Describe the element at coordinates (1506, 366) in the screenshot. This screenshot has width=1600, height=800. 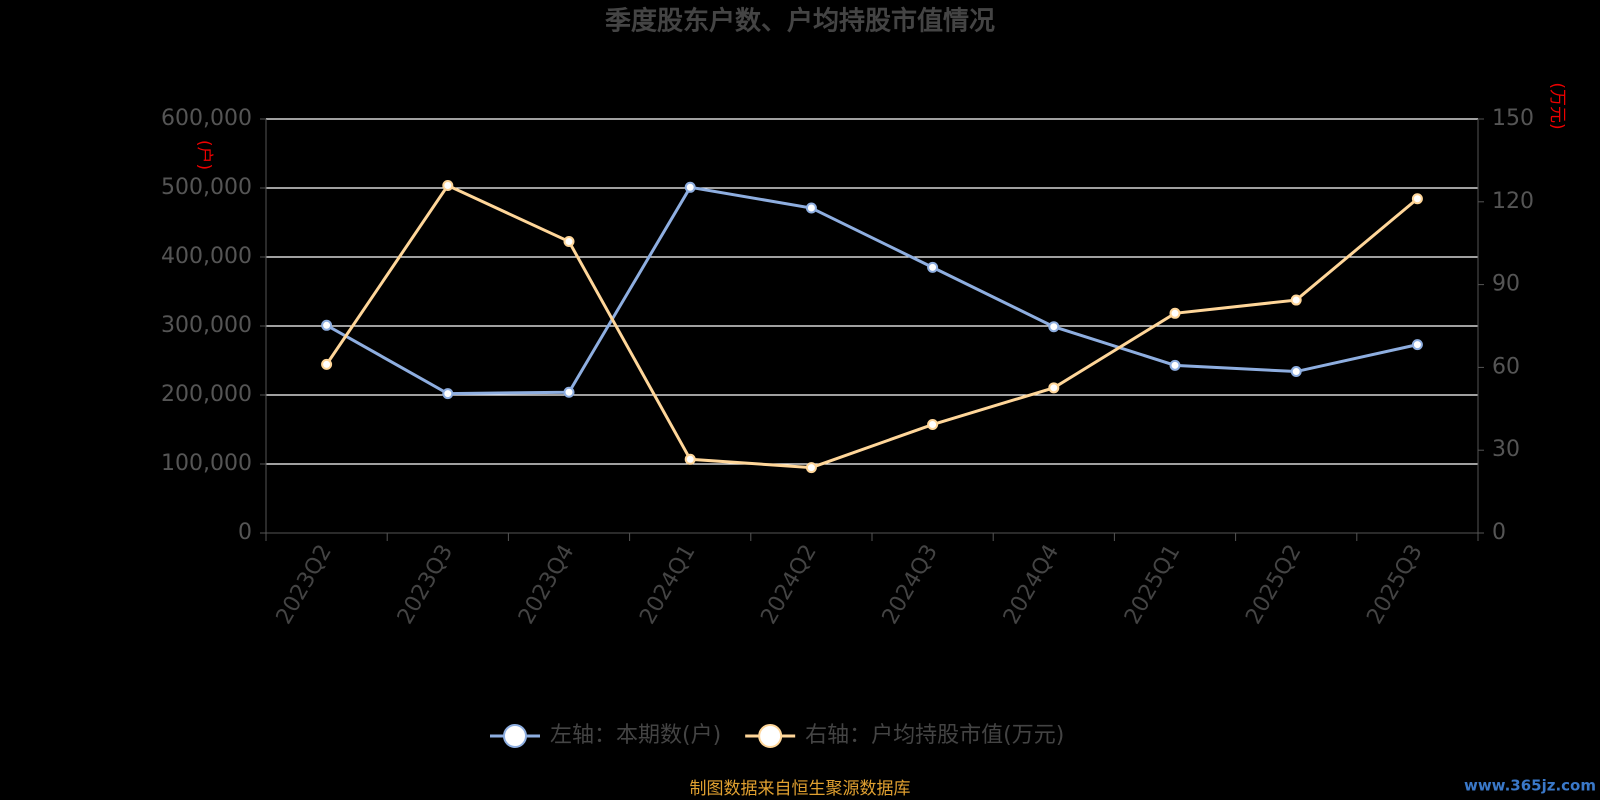
I see `y2-tick-label: 60` at that location.